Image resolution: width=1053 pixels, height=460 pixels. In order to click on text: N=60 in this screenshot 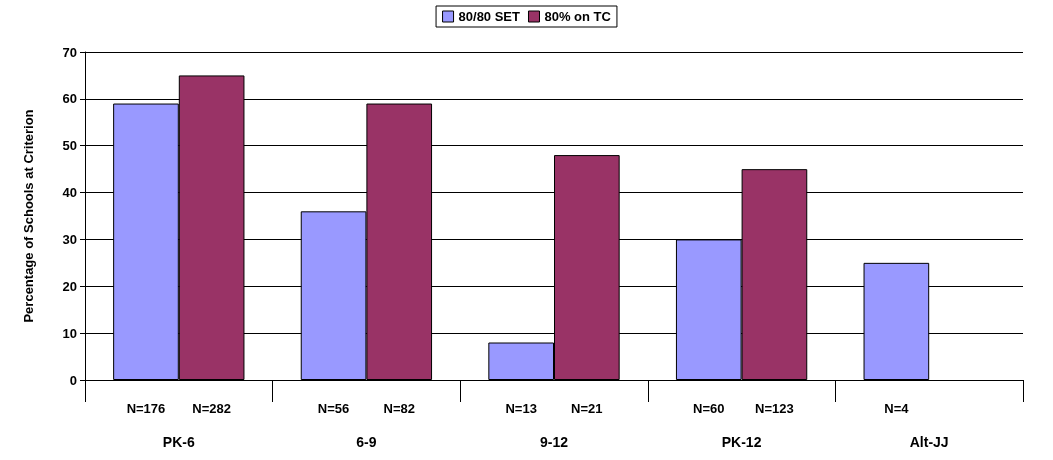, I will do `click(709, 408)`.